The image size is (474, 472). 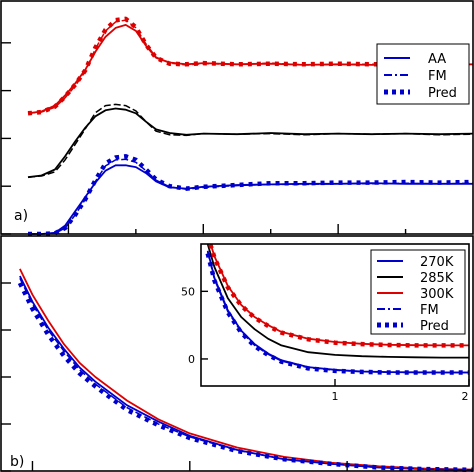 What do you see at coordinates (442, 93) in the screenshot?
I see `legend-pred-label: Pred` at bounding box center [442, 93].